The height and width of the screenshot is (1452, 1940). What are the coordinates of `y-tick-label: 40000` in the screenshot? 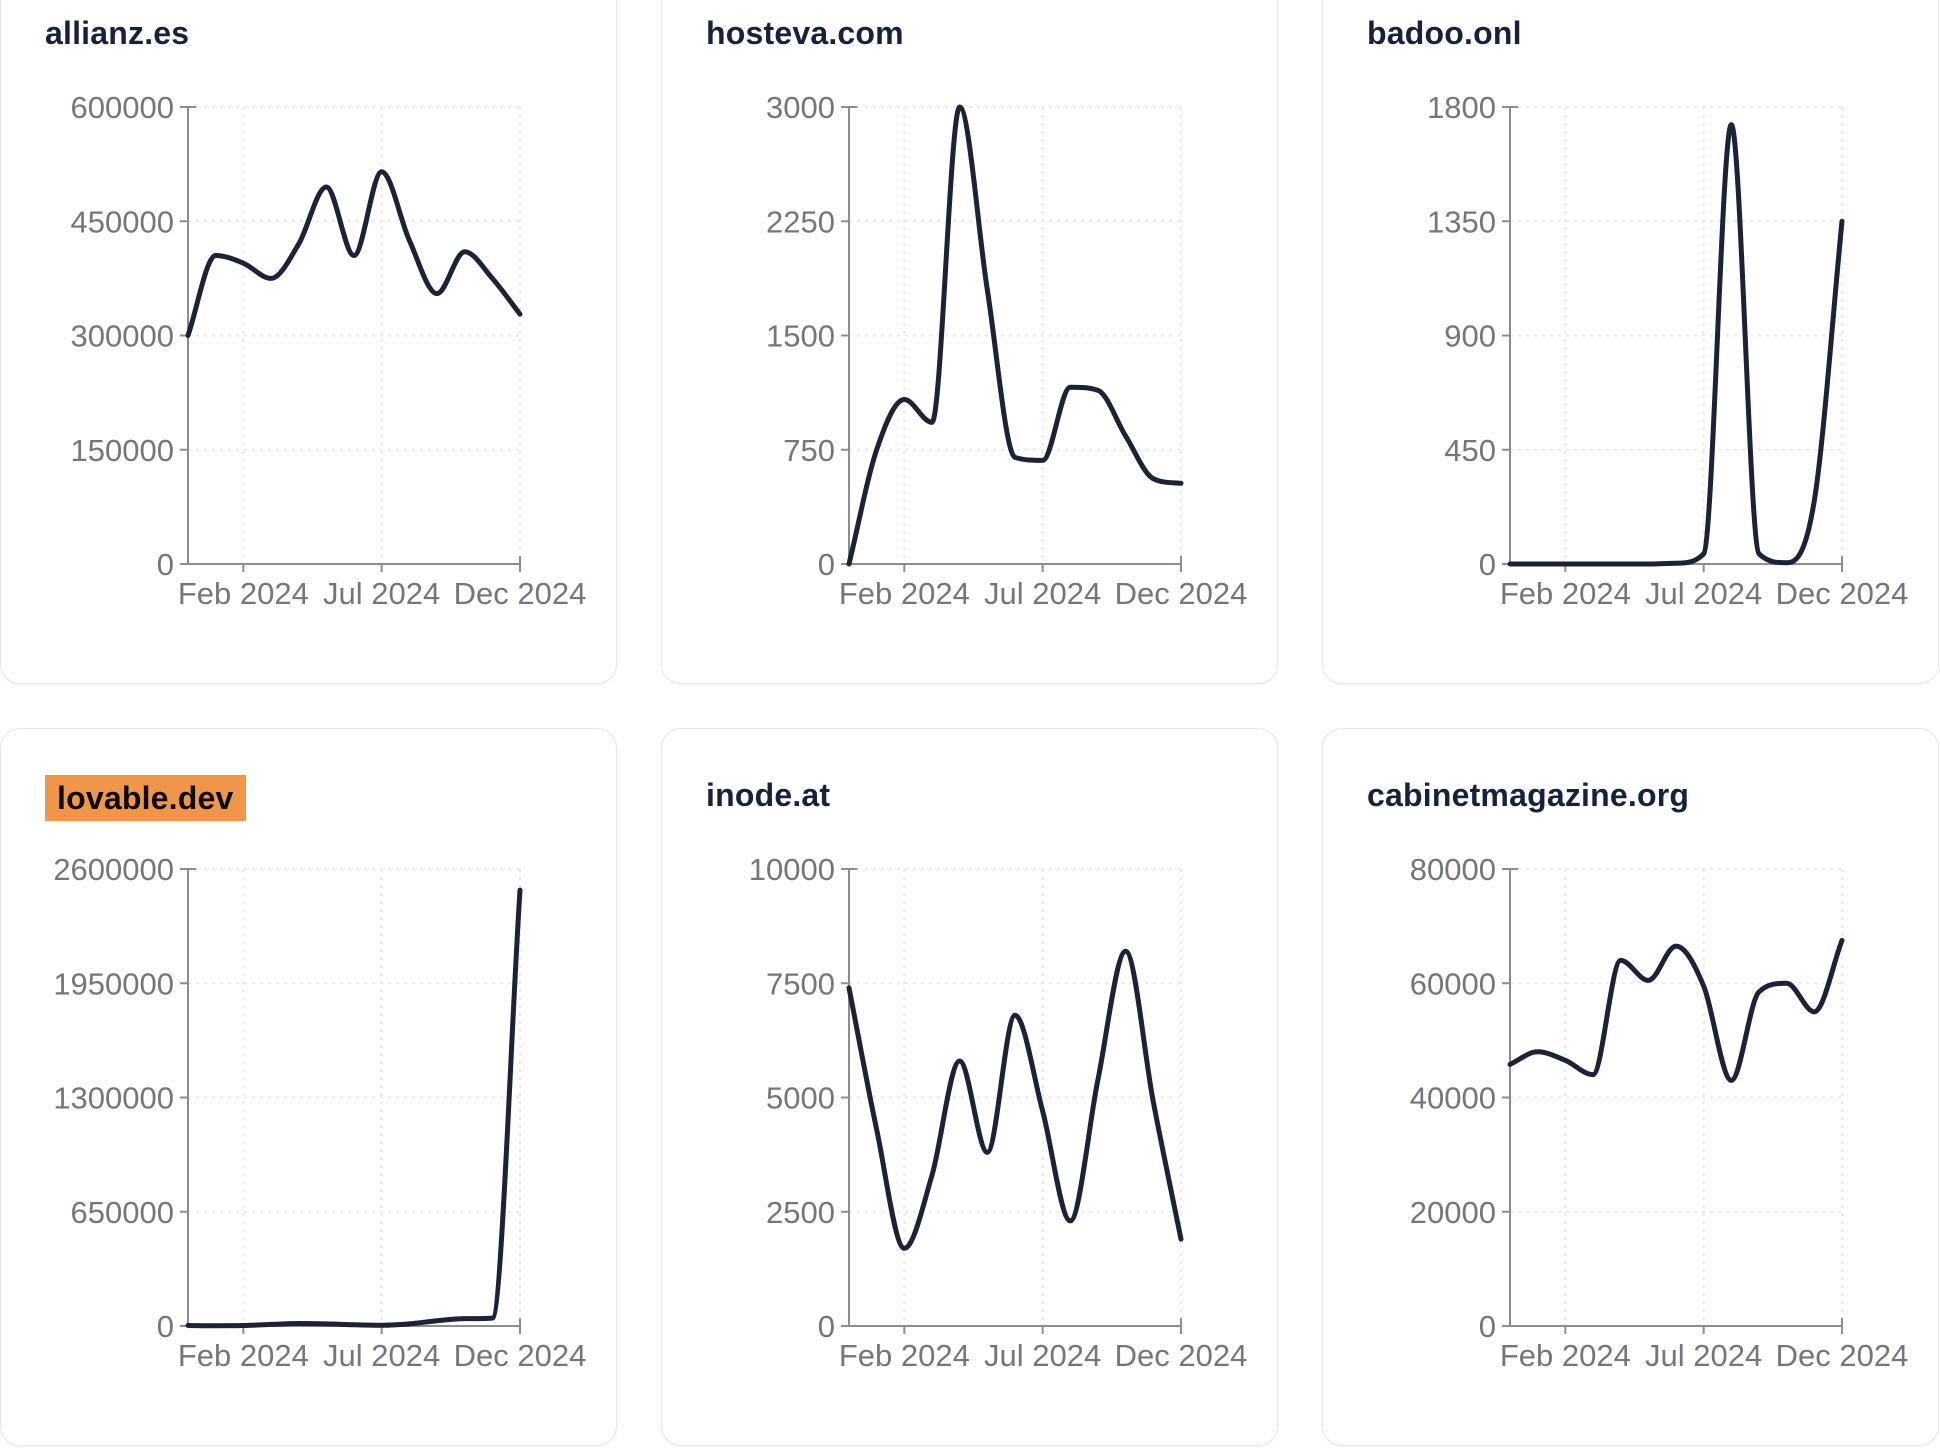 It's located at (1453, 1098).